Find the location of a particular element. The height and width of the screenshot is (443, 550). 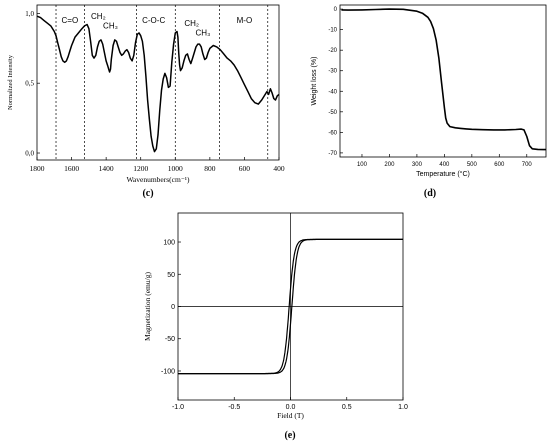

tga-plot-frame is located at coordinates (443, 81).